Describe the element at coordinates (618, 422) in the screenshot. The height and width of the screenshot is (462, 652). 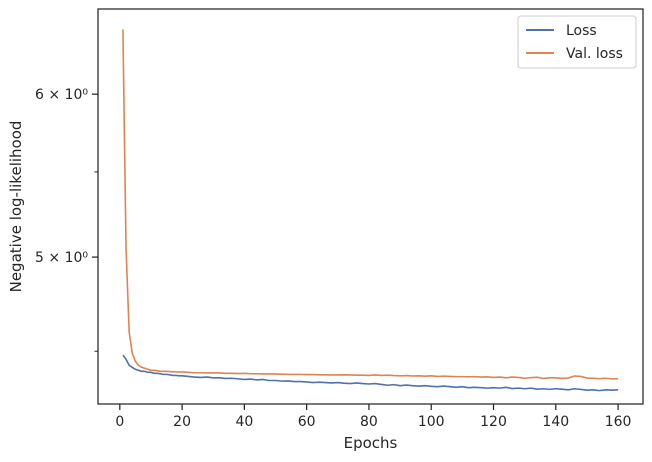
I see `x-tick-label: 160` at that location.